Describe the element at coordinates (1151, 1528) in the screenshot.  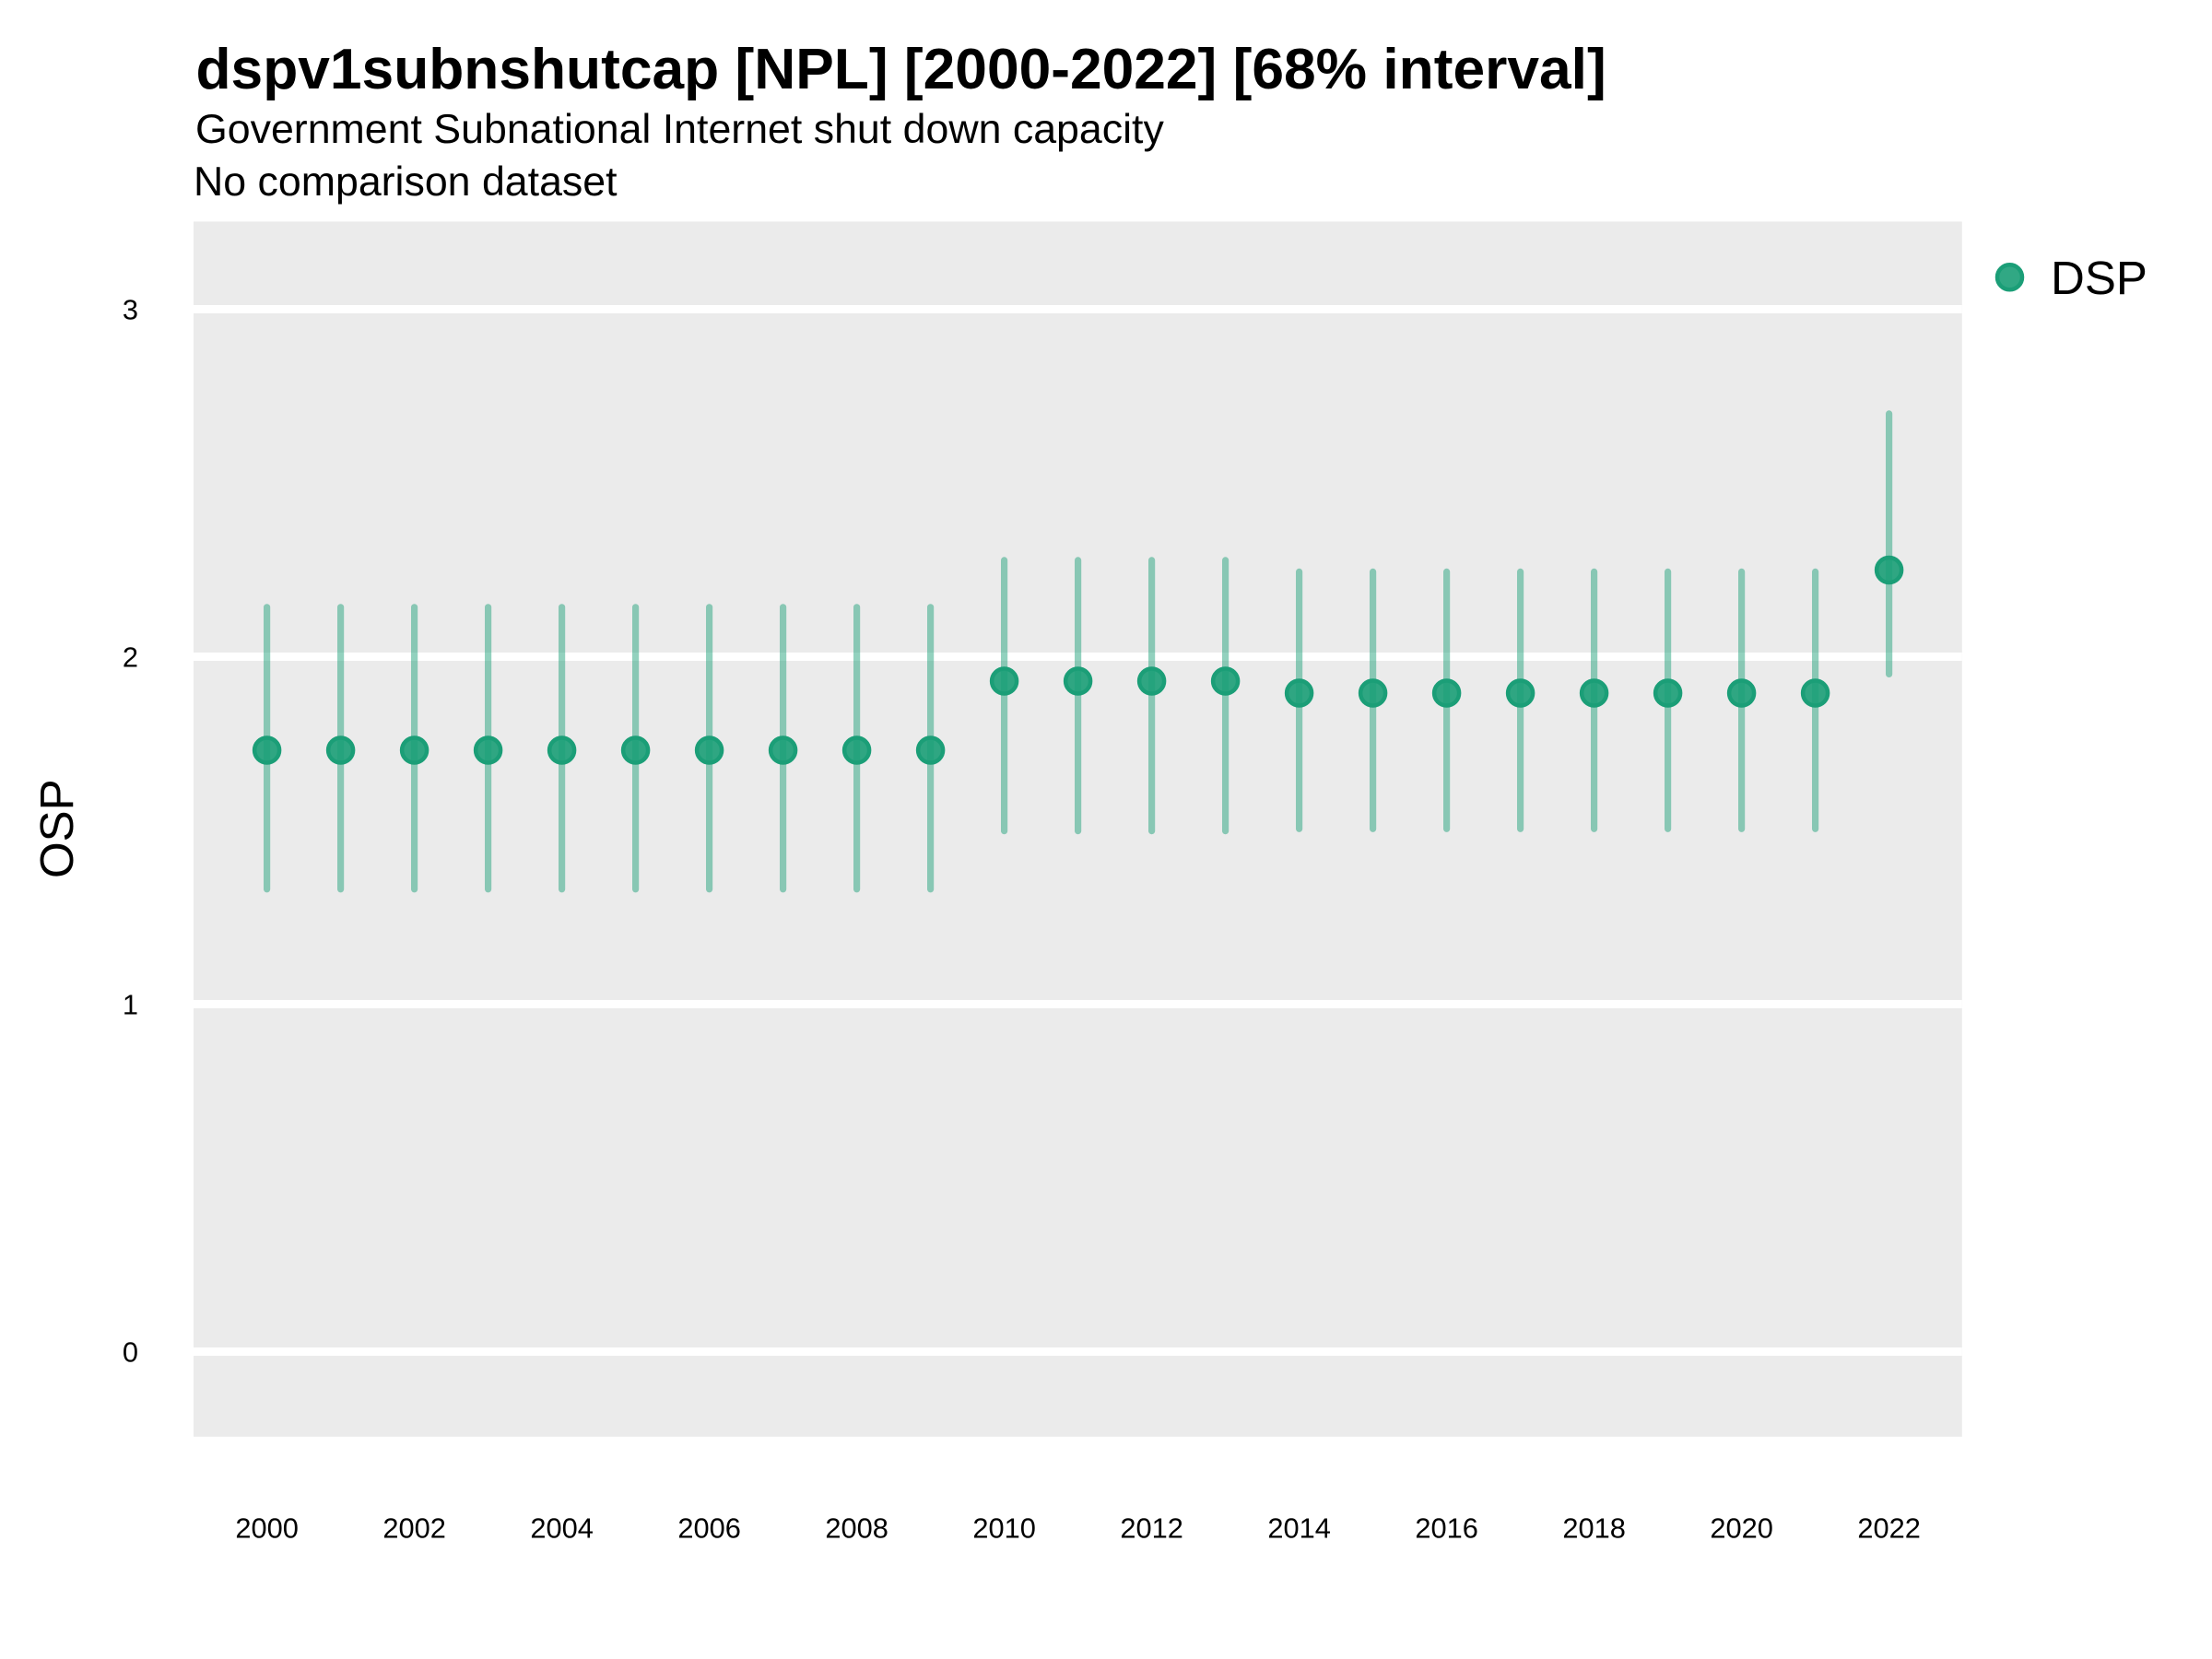
I see `svg-text: 2012` at that location.